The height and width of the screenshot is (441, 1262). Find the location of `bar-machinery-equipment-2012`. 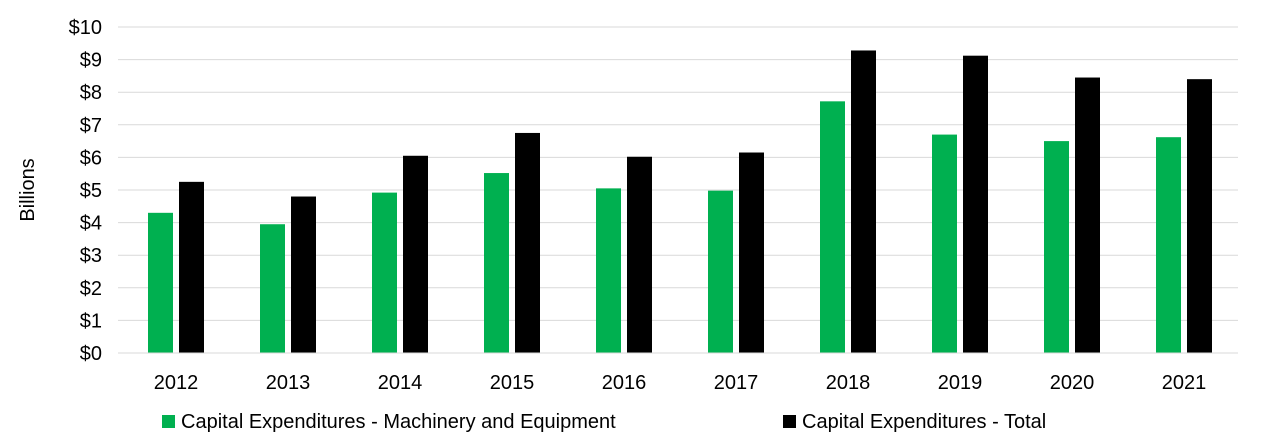

bar-machinery-equipment-2012 is located at coordinates (160, 282).